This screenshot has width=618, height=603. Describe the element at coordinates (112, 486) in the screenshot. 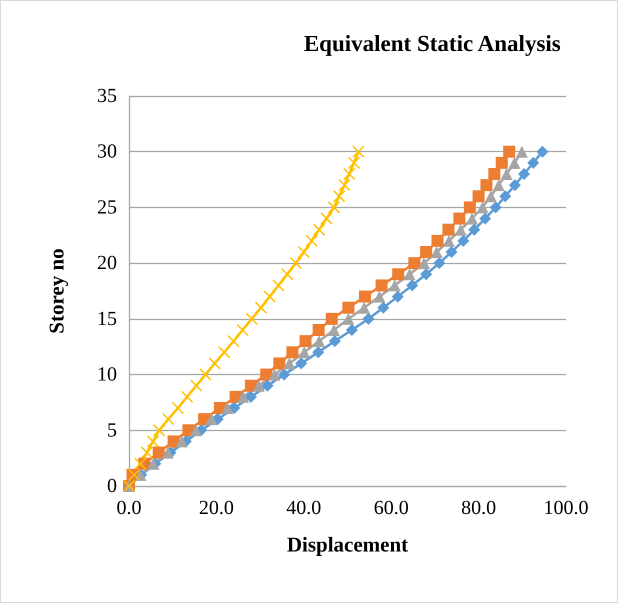

I see `y-tick-label: 0` at that location.